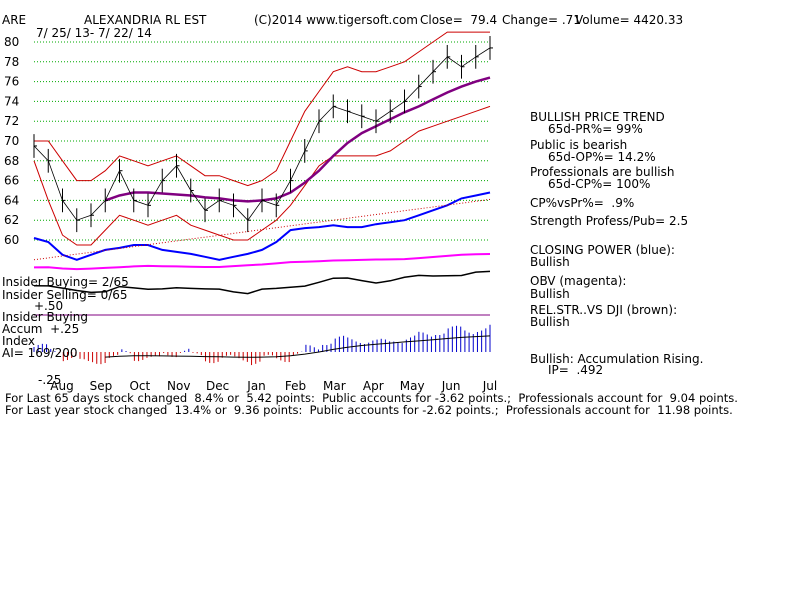 The image size is (800, 600). What do you see at coordinates (11, 200) in the screenshot?
I see `y-tick-64: 64` at bounding box center [11, 200].